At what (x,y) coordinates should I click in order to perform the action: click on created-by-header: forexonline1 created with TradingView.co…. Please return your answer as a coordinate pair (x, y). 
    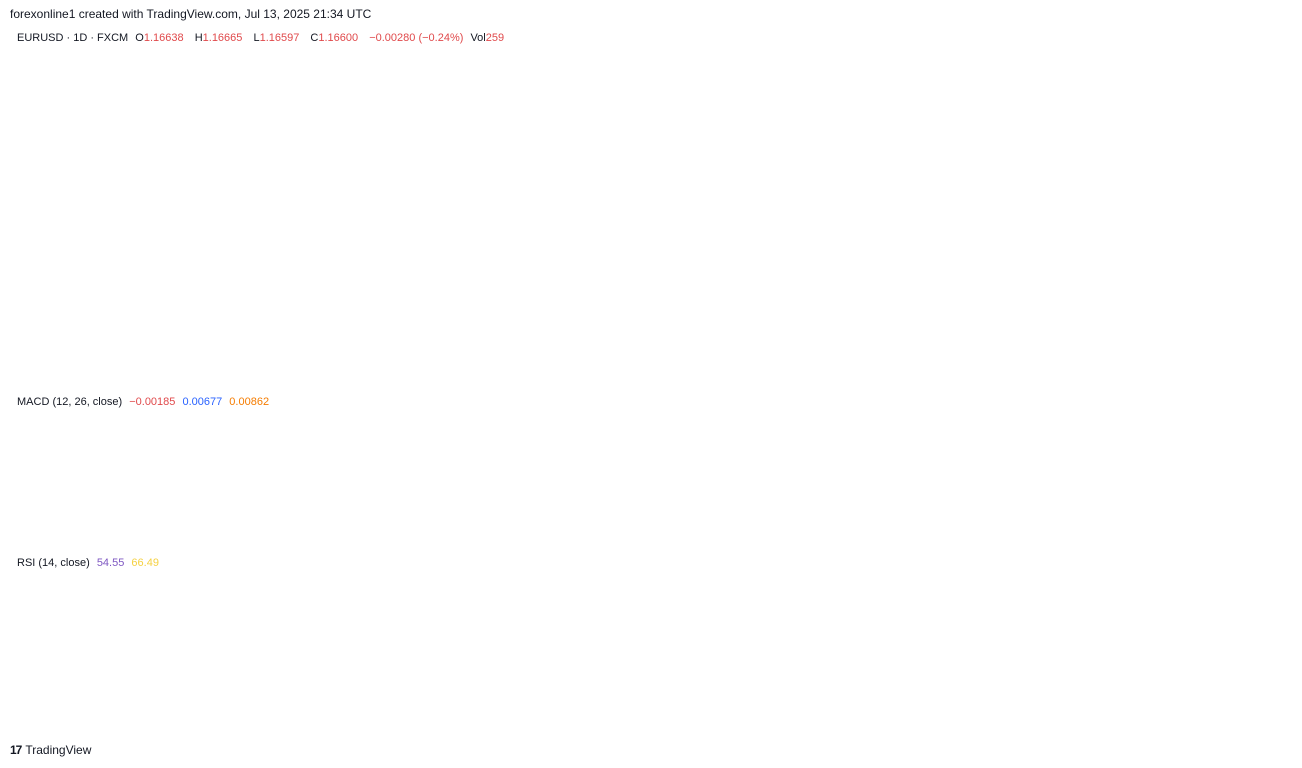
    Looking at the image, I should click on (191, 14).